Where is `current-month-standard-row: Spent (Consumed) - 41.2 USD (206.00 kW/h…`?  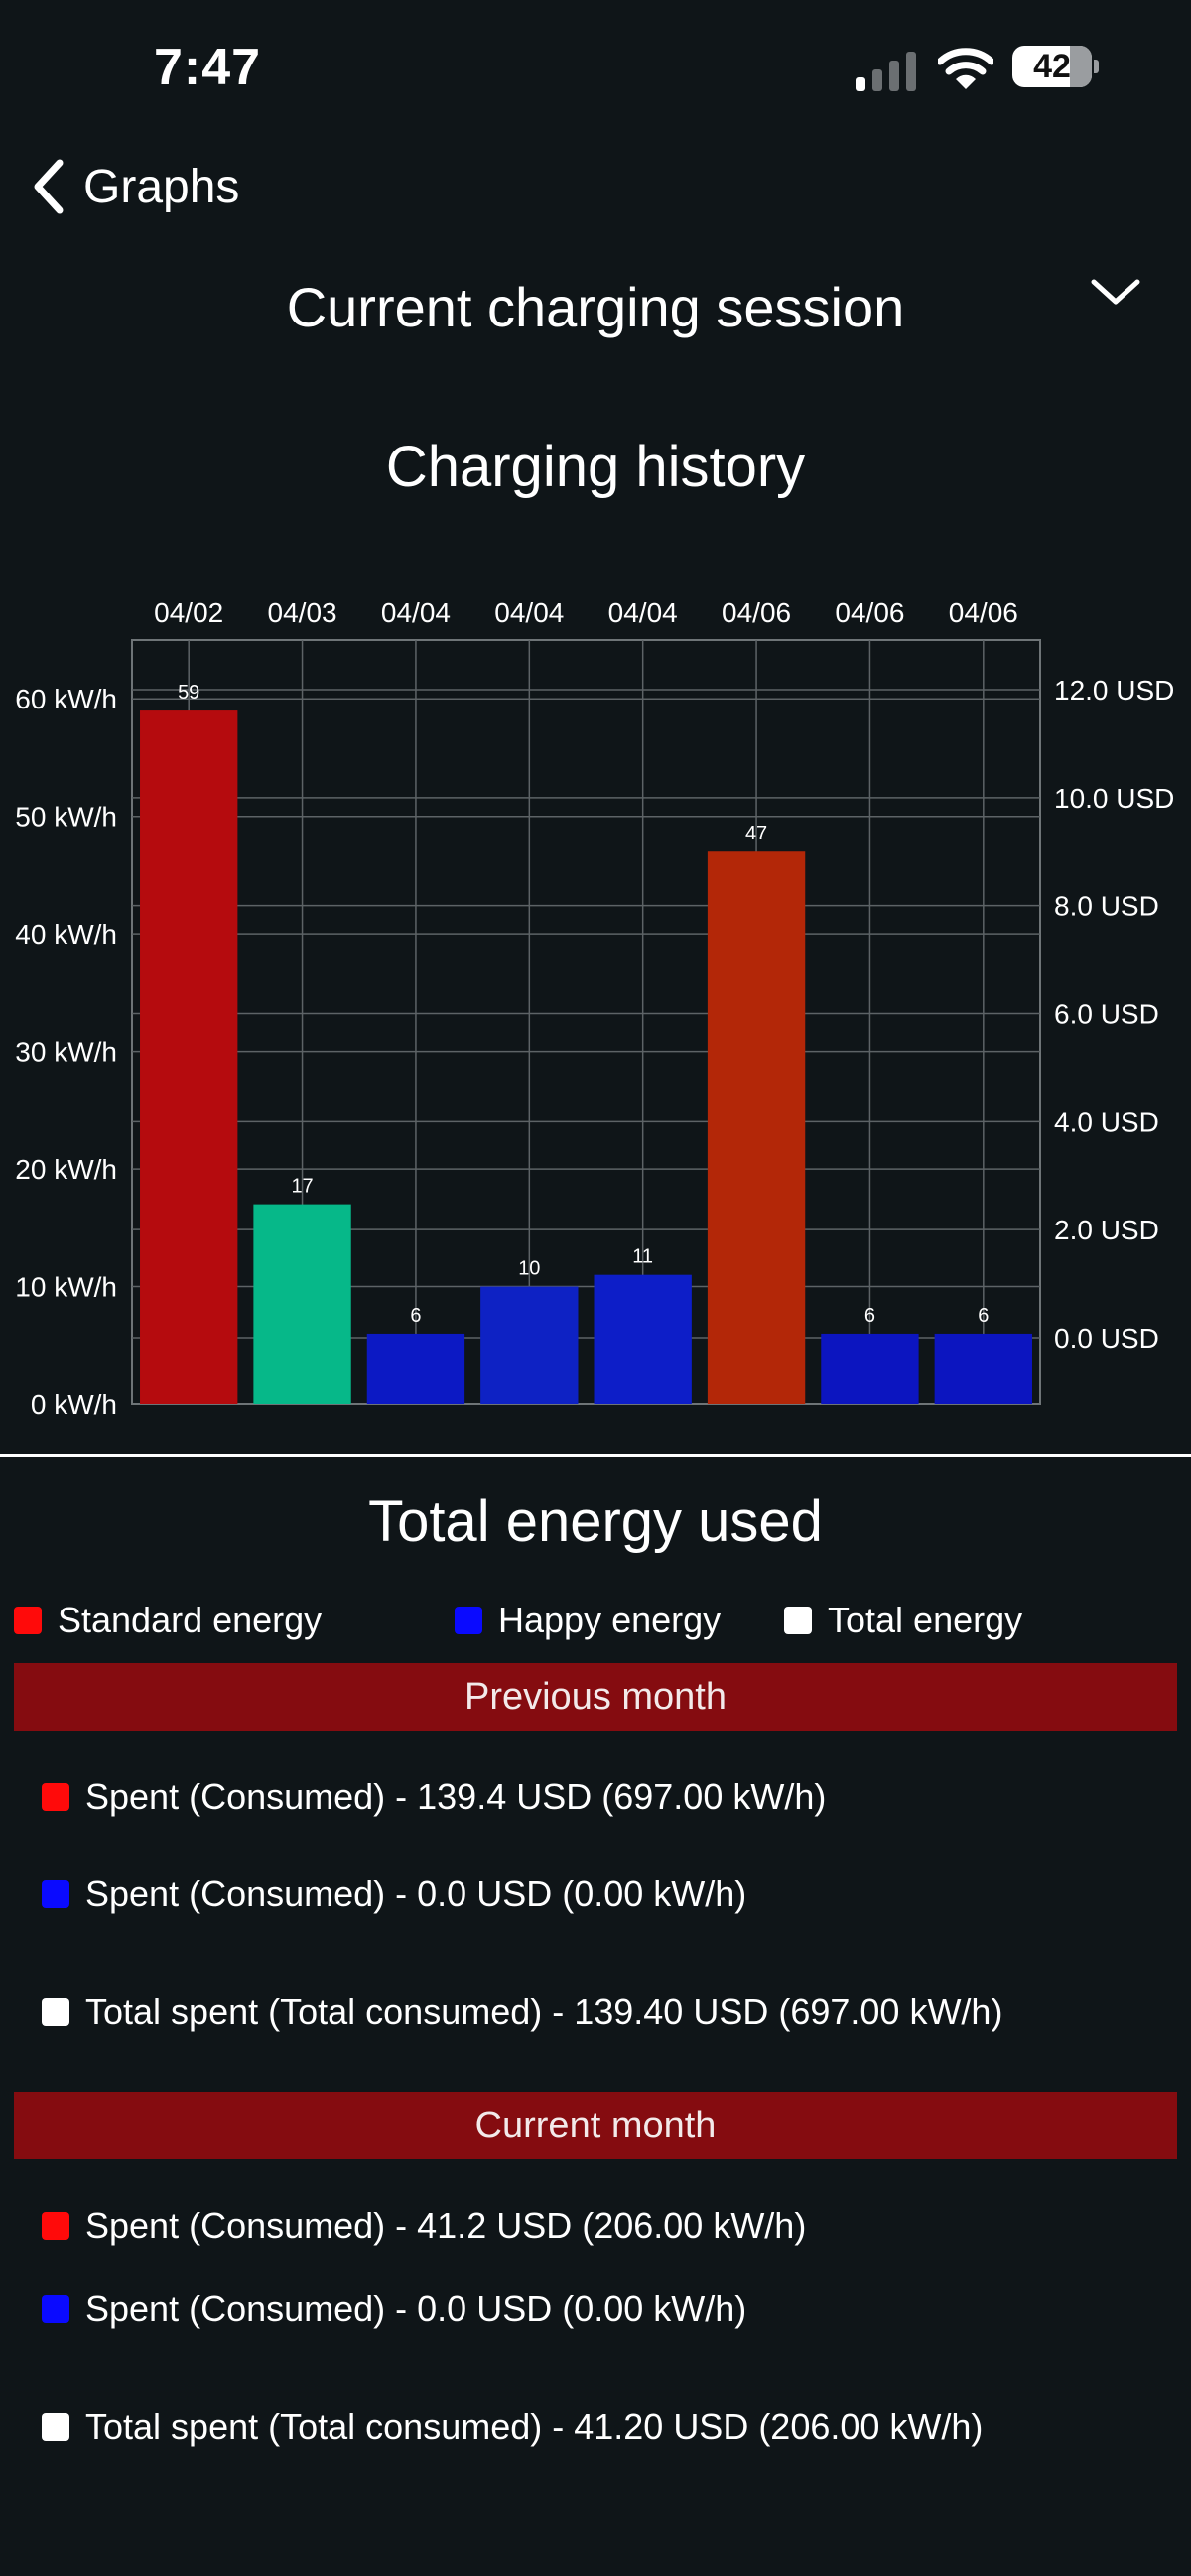 current-month-standard-row: Spent (Consumed) - 41.2 USD (206.00 kW/h… is located at coordinates (424, 2226).